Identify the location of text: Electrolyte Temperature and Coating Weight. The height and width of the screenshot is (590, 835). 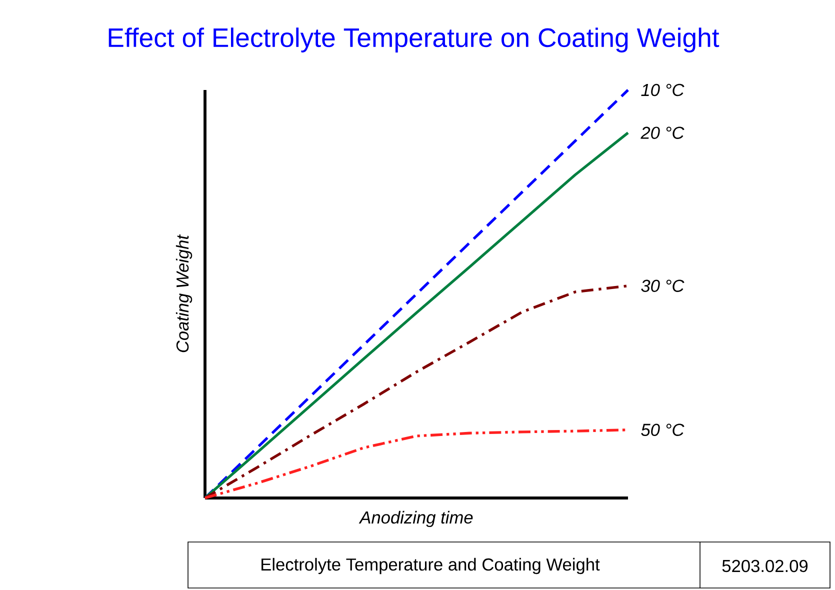
(431, 566).